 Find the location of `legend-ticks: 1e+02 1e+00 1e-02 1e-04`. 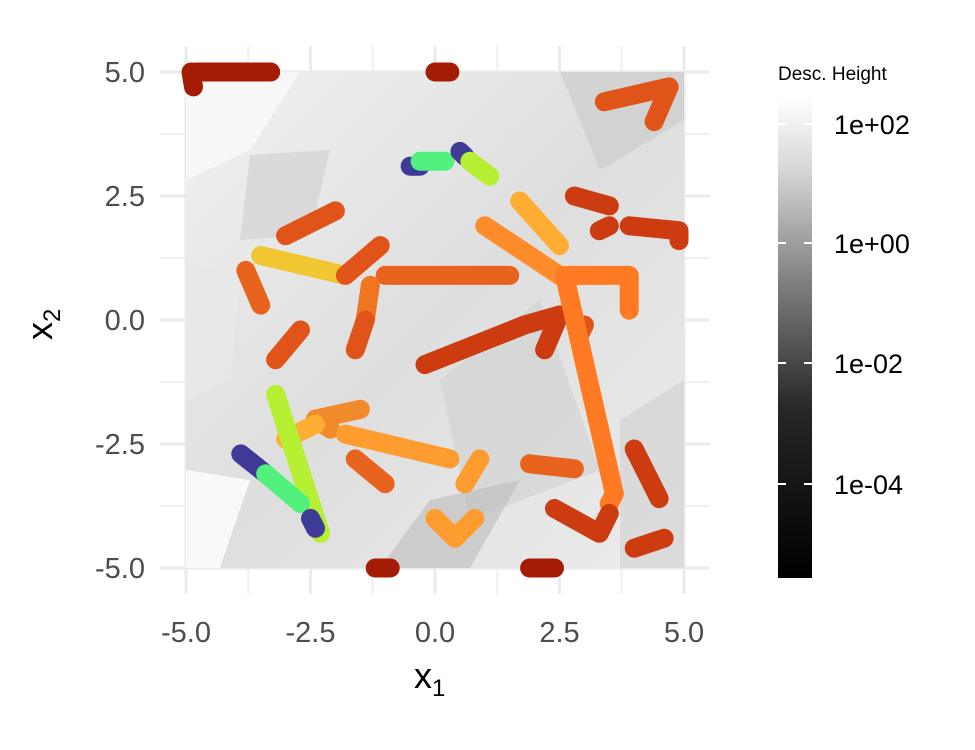

legend-ticks: 1e+02 1e+00 1e-02 1e-04 is located at coordinates (844, 305).